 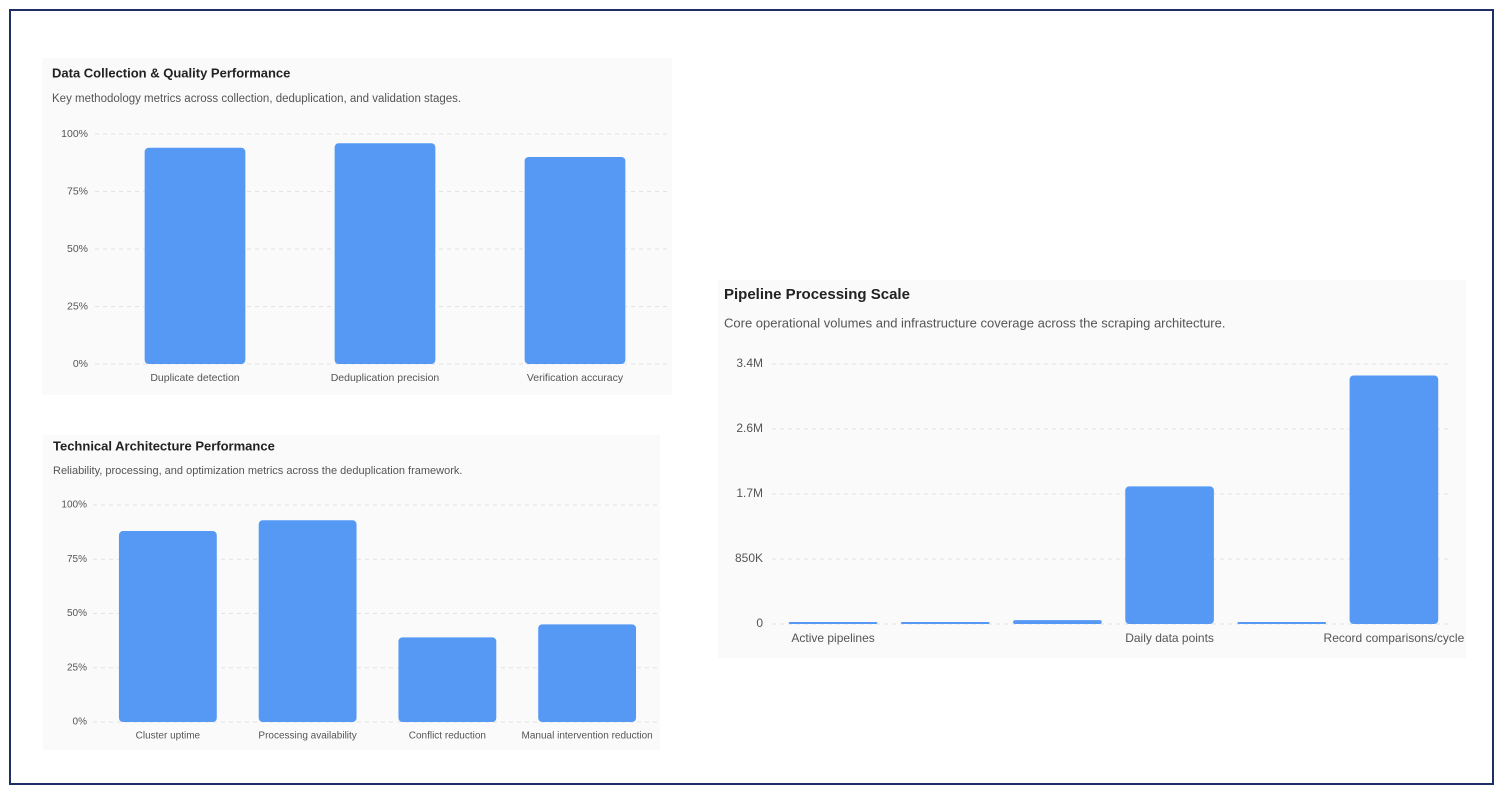 I want to click on chart-title: Data Collection & Quality Performance, so click(x=171, y=72).